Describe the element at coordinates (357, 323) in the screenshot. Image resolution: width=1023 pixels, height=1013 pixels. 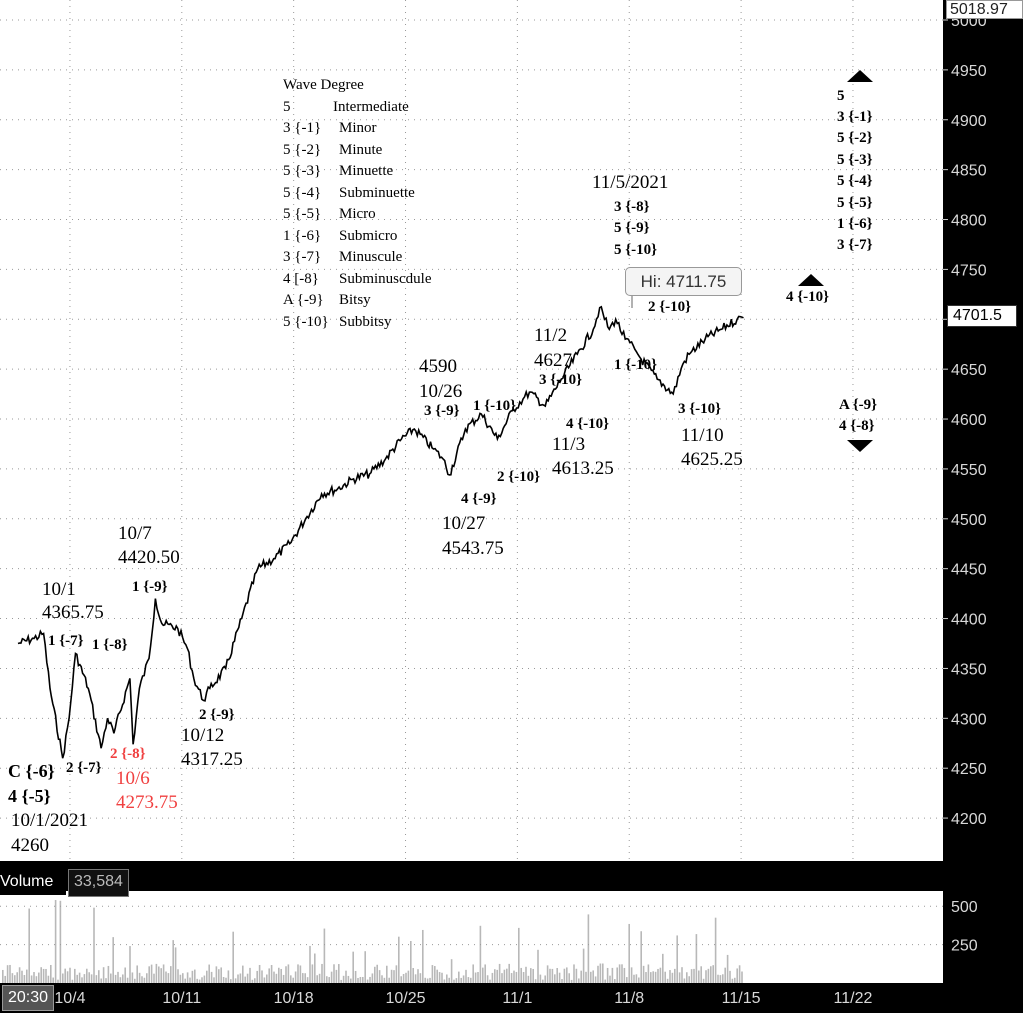
I see `legend-row: 5 {-10} Subbitsy` at that location.